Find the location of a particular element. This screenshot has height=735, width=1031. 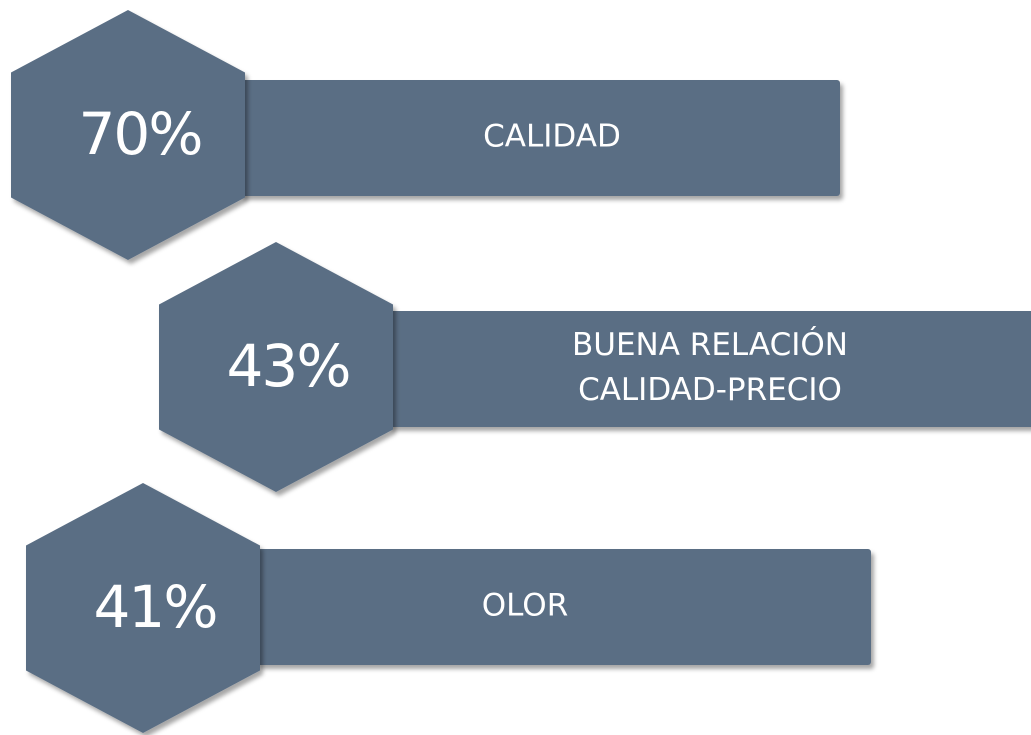

percentage: 70% is located at coordinates (140, 134).